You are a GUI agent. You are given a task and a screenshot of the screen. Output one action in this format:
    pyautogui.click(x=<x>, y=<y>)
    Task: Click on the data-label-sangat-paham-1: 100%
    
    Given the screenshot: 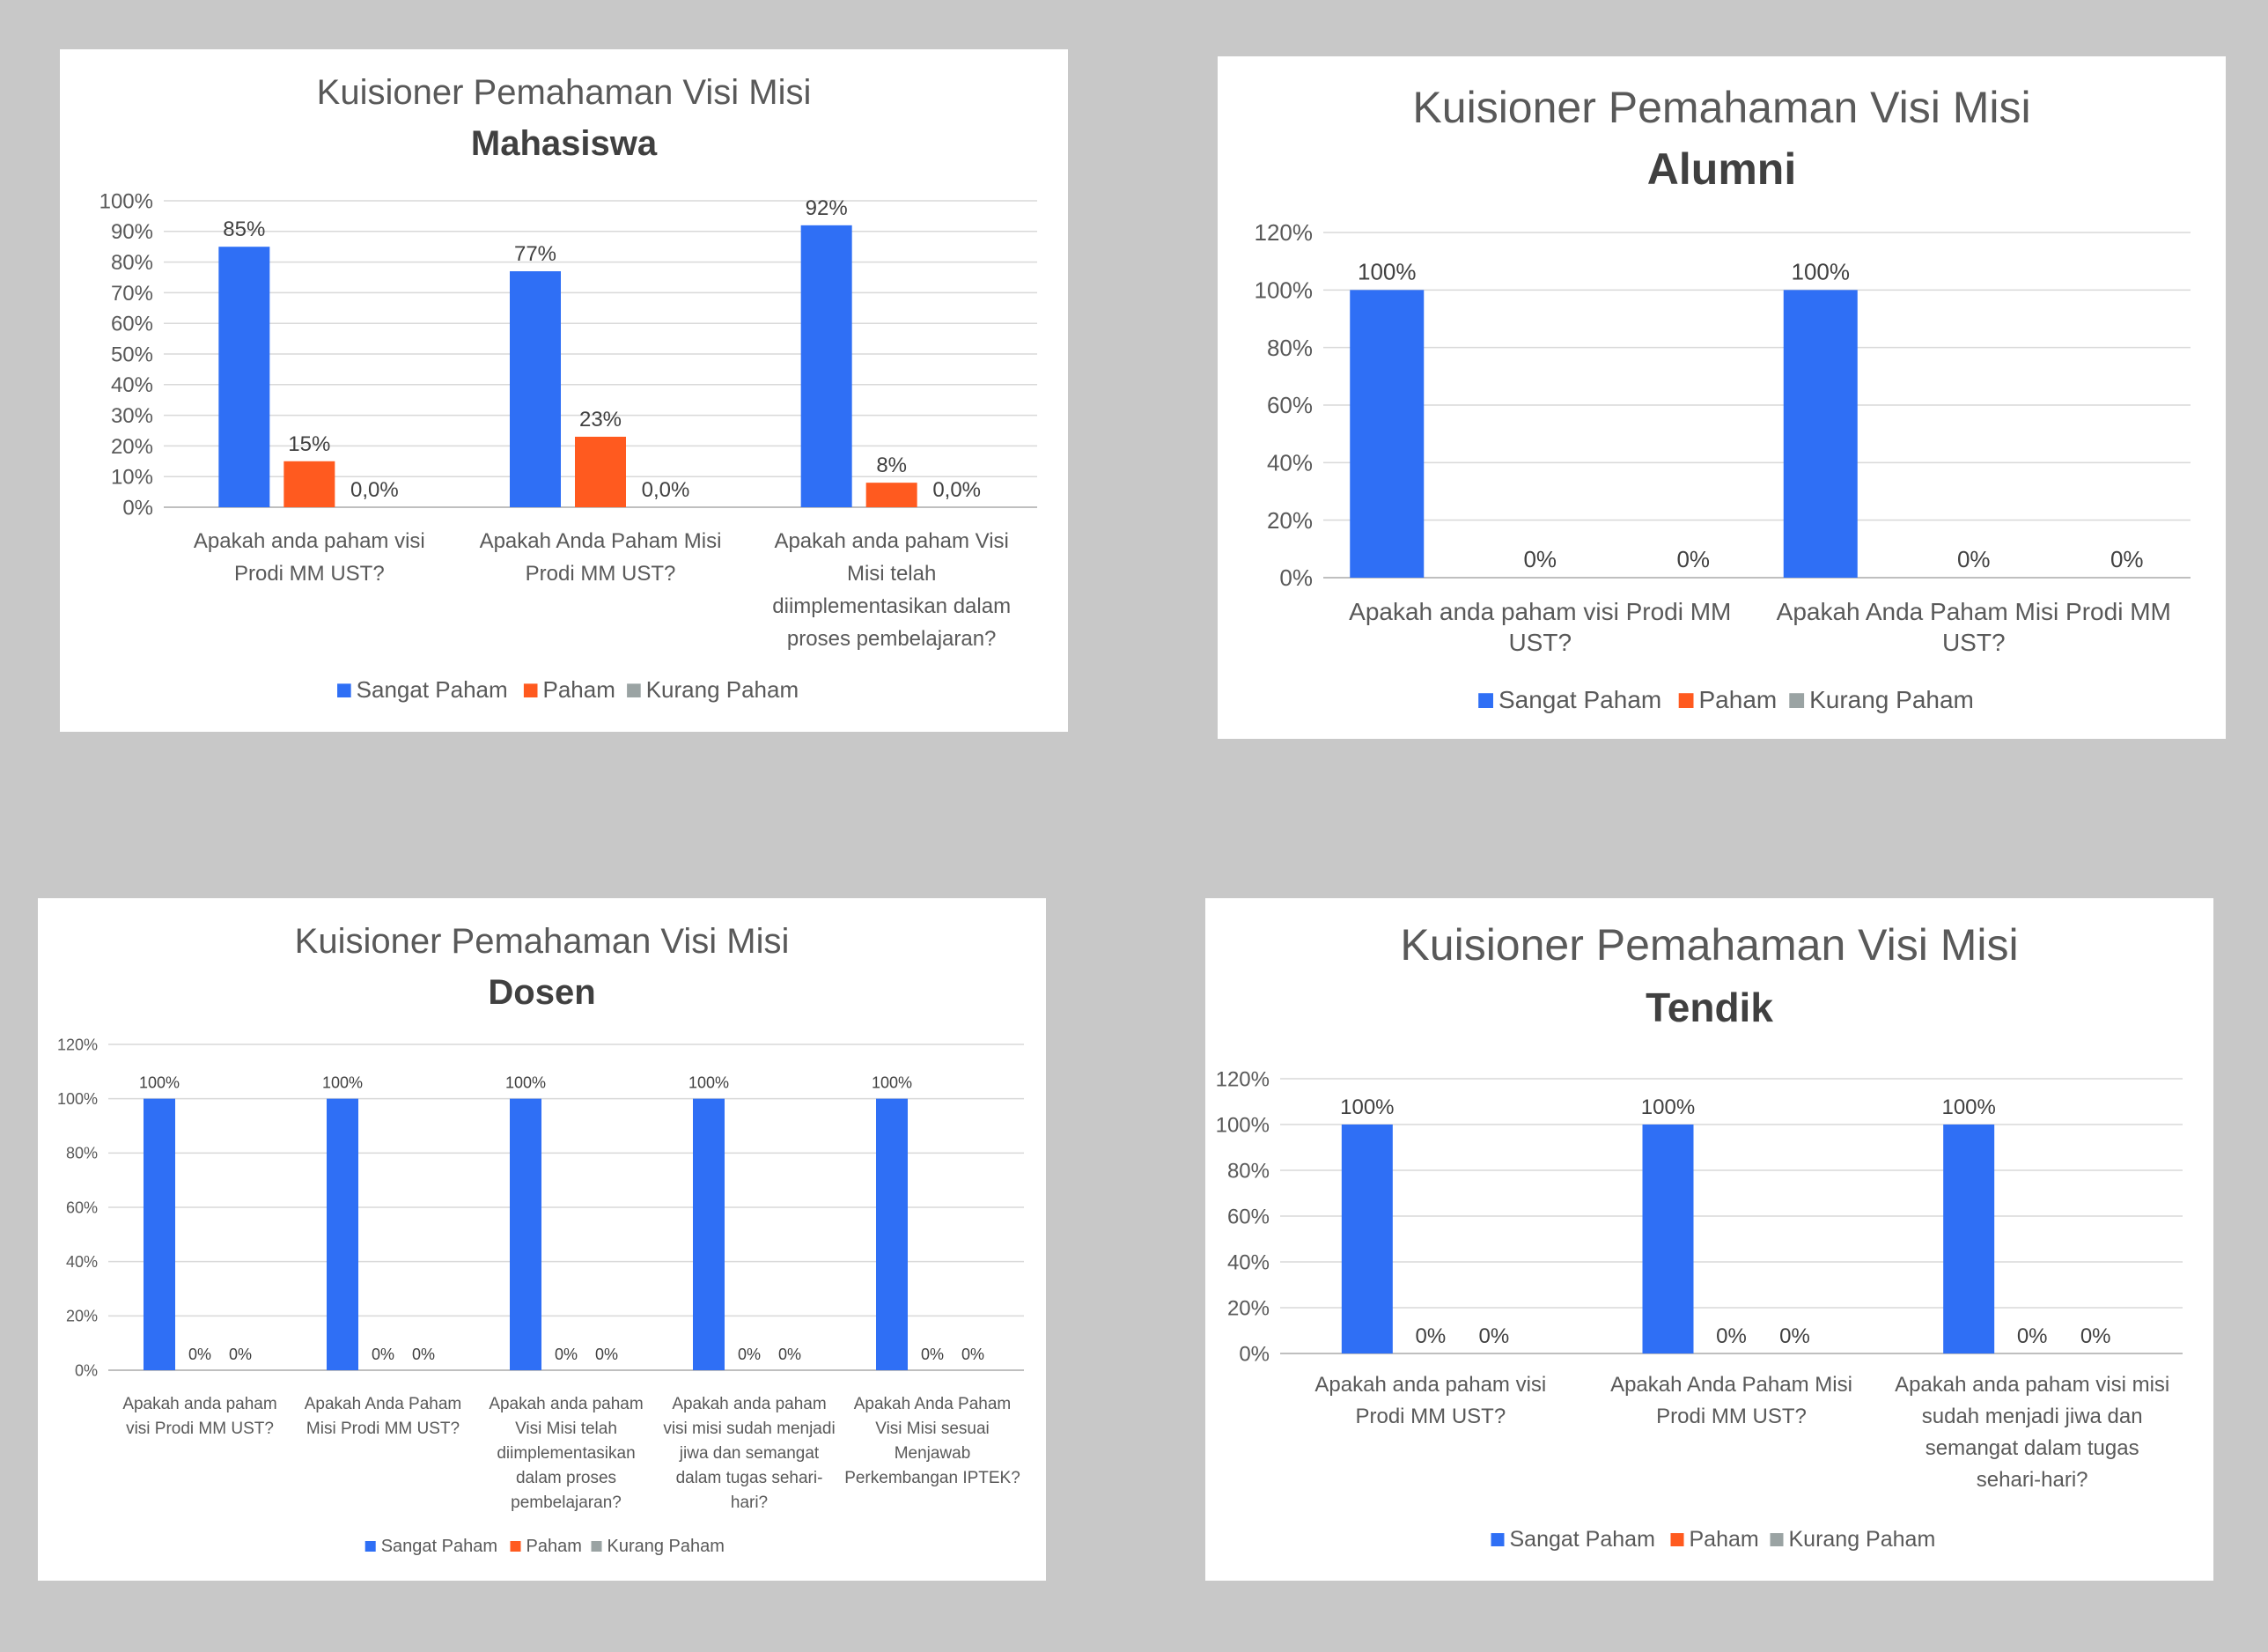 What is the action you would take?
    pyautogui.click(x=1367, y=1107)
    